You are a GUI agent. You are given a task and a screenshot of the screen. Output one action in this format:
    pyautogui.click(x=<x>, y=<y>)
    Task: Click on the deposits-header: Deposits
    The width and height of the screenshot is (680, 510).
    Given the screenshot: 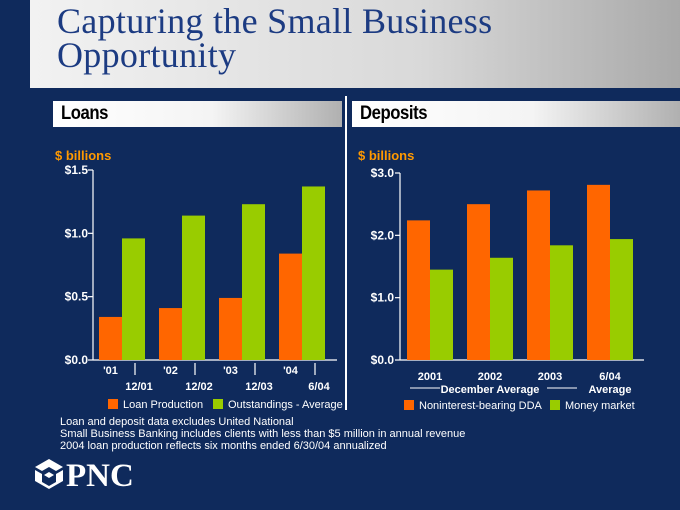 What is the action you would take?
    pyautogui.click(x=516, y=114)
    